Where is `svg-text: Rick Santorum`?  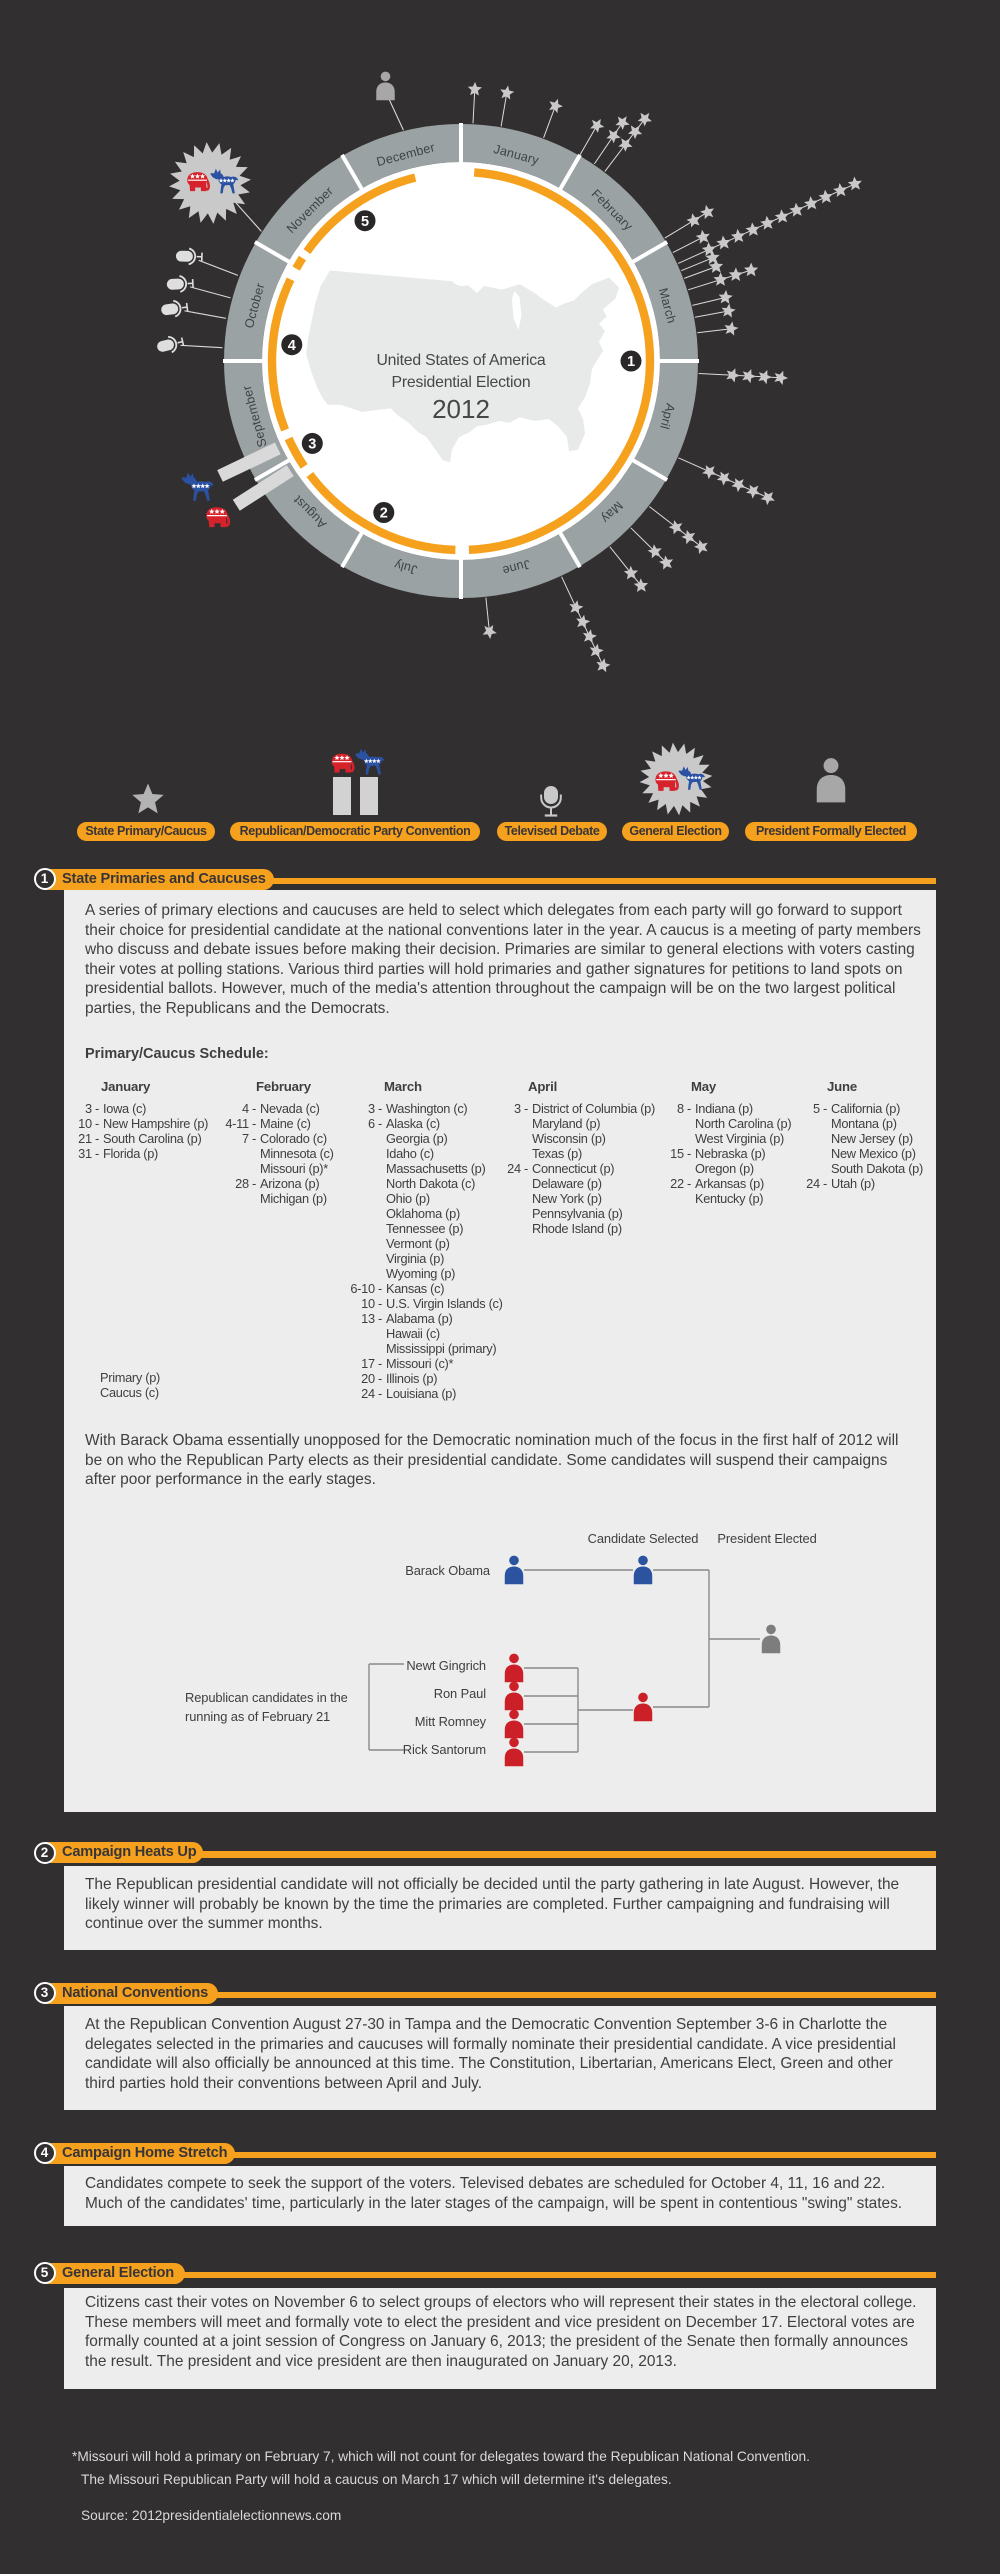
svg-text: Rick Santorum is located at coordinates (444, 1749).